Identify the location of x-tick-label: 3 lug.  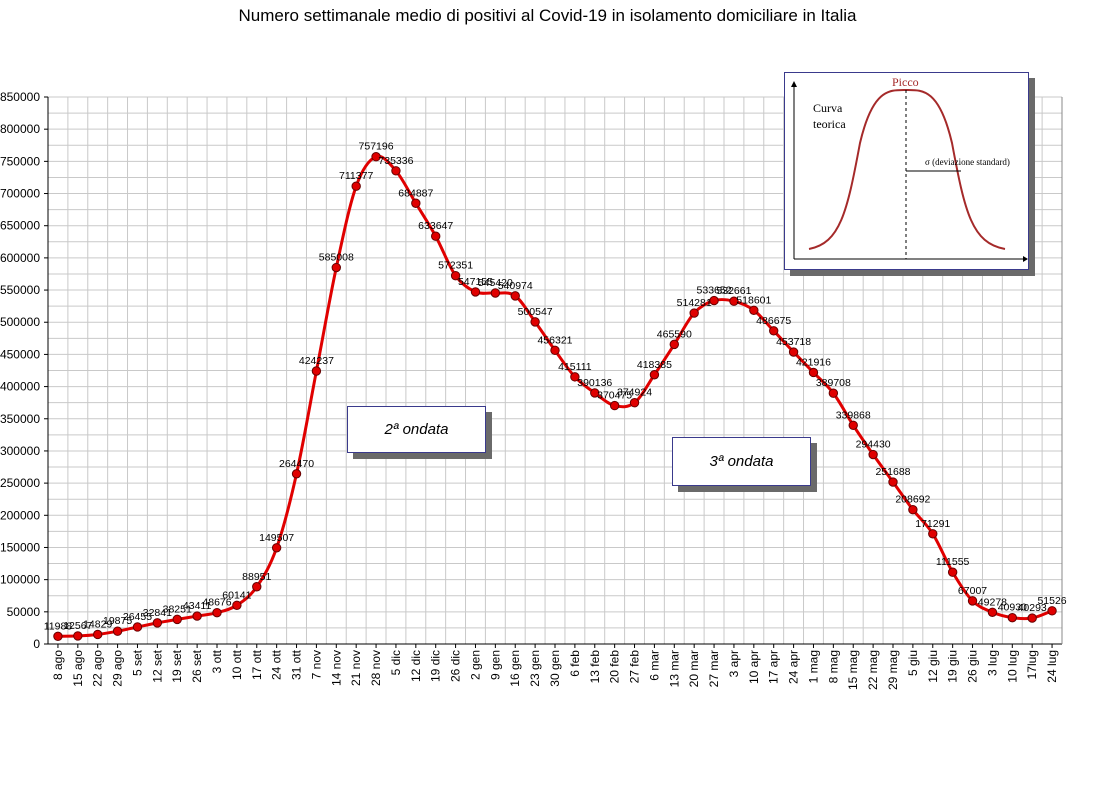
(992, 663).